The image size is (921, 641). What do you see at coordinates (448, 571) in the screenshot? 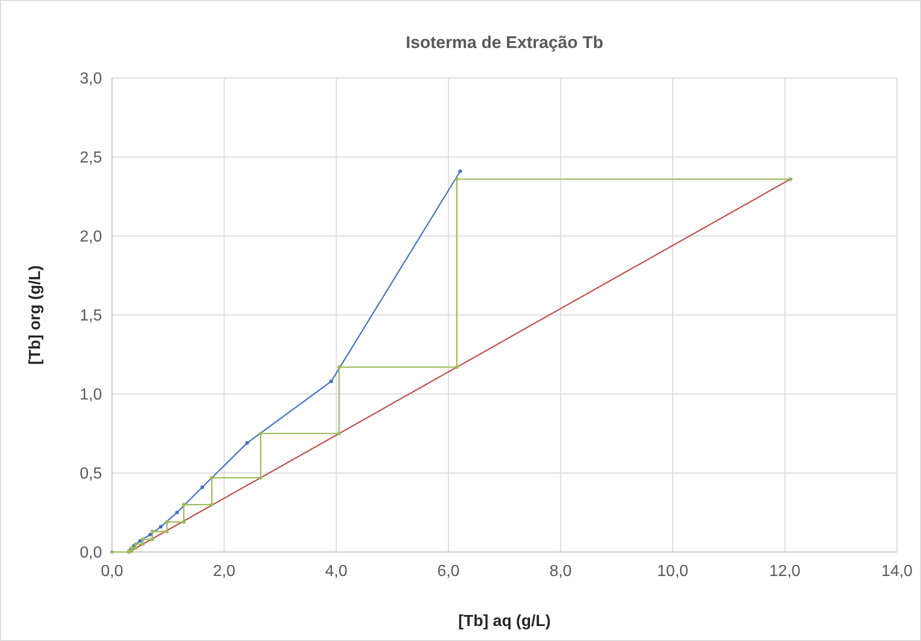
I see `x-tick-label: 6,0` at bounding box center [448, 571].